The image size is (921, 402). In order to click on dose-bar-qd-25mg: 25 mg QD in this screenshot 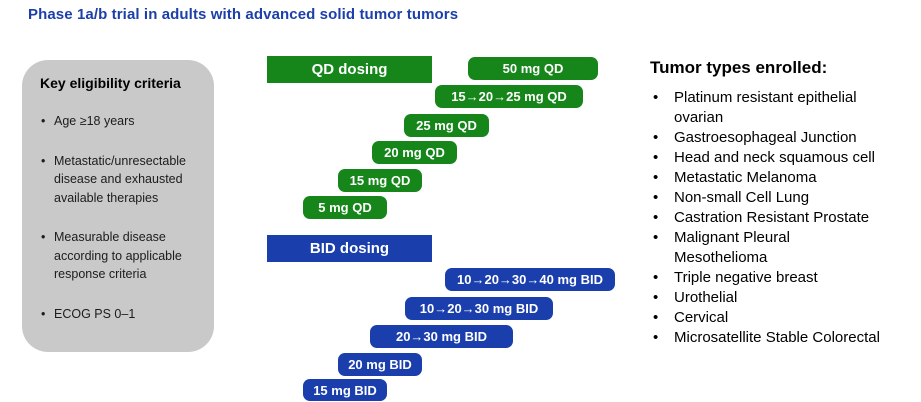, I will do `click(446, 125)`.